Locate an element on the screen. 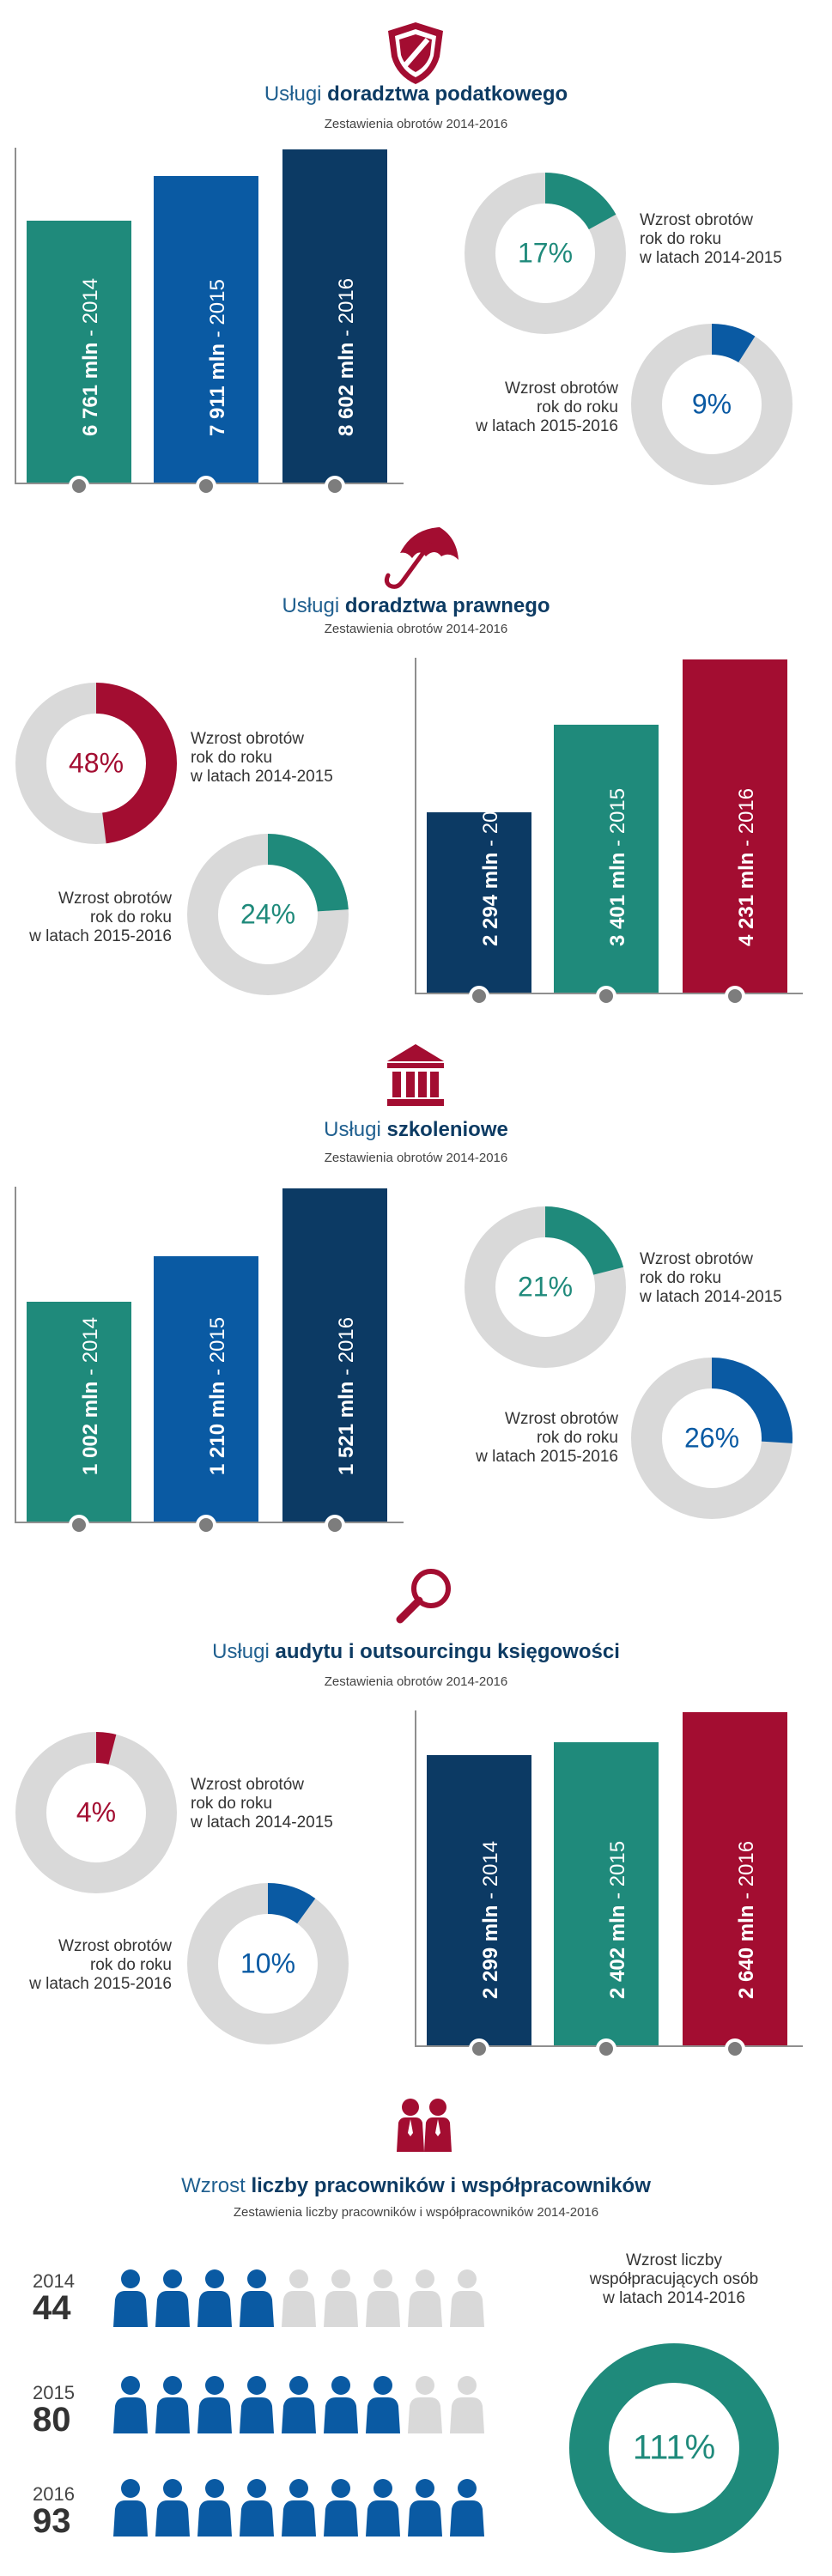 The width and height of the screenshot is (832, 2576). growth-value: 111% is located at coordinates (674, 2448).